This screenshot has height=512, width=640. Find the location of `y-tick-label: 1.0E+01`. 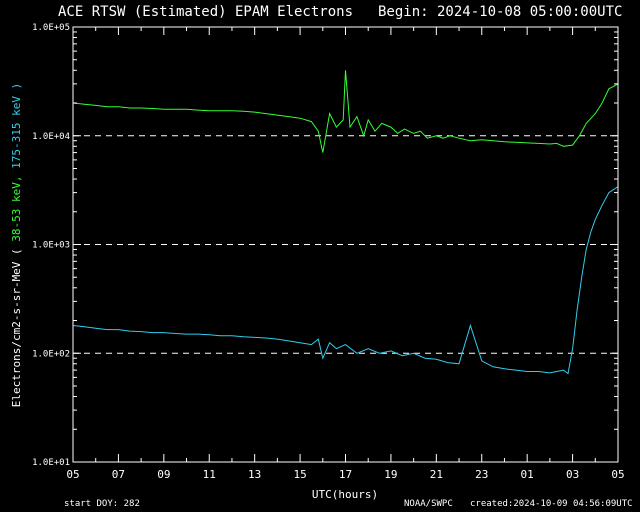

y-tick-label: 1.0E+01 is located at coordinates (51, 463).